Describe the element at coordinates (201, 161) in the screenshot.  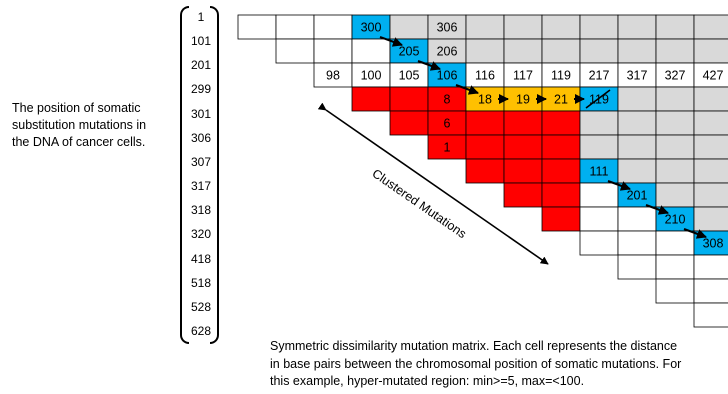
I see `position-value: 307` at that location.